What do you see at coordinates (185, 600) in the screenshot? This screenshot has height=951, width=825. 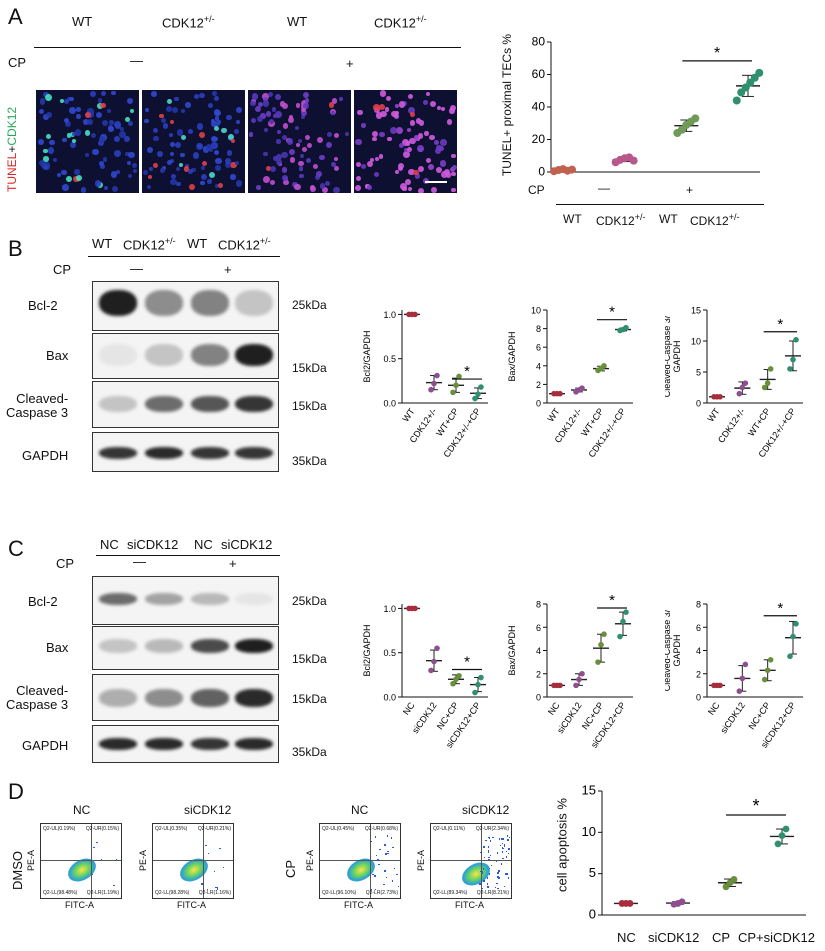 I see `blot-c-bcl2` at bounding box center [185, 600].